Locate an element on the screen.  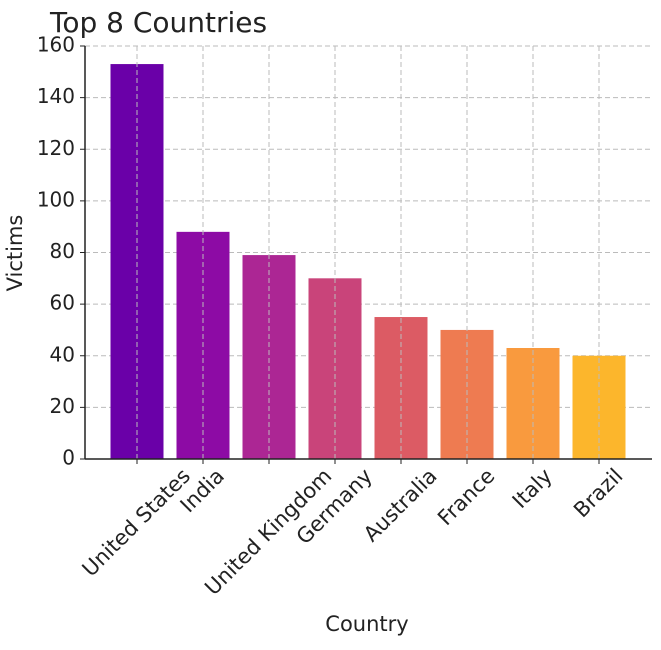
chart-title: Top 8 Countries is located at coordinates (158, 22).